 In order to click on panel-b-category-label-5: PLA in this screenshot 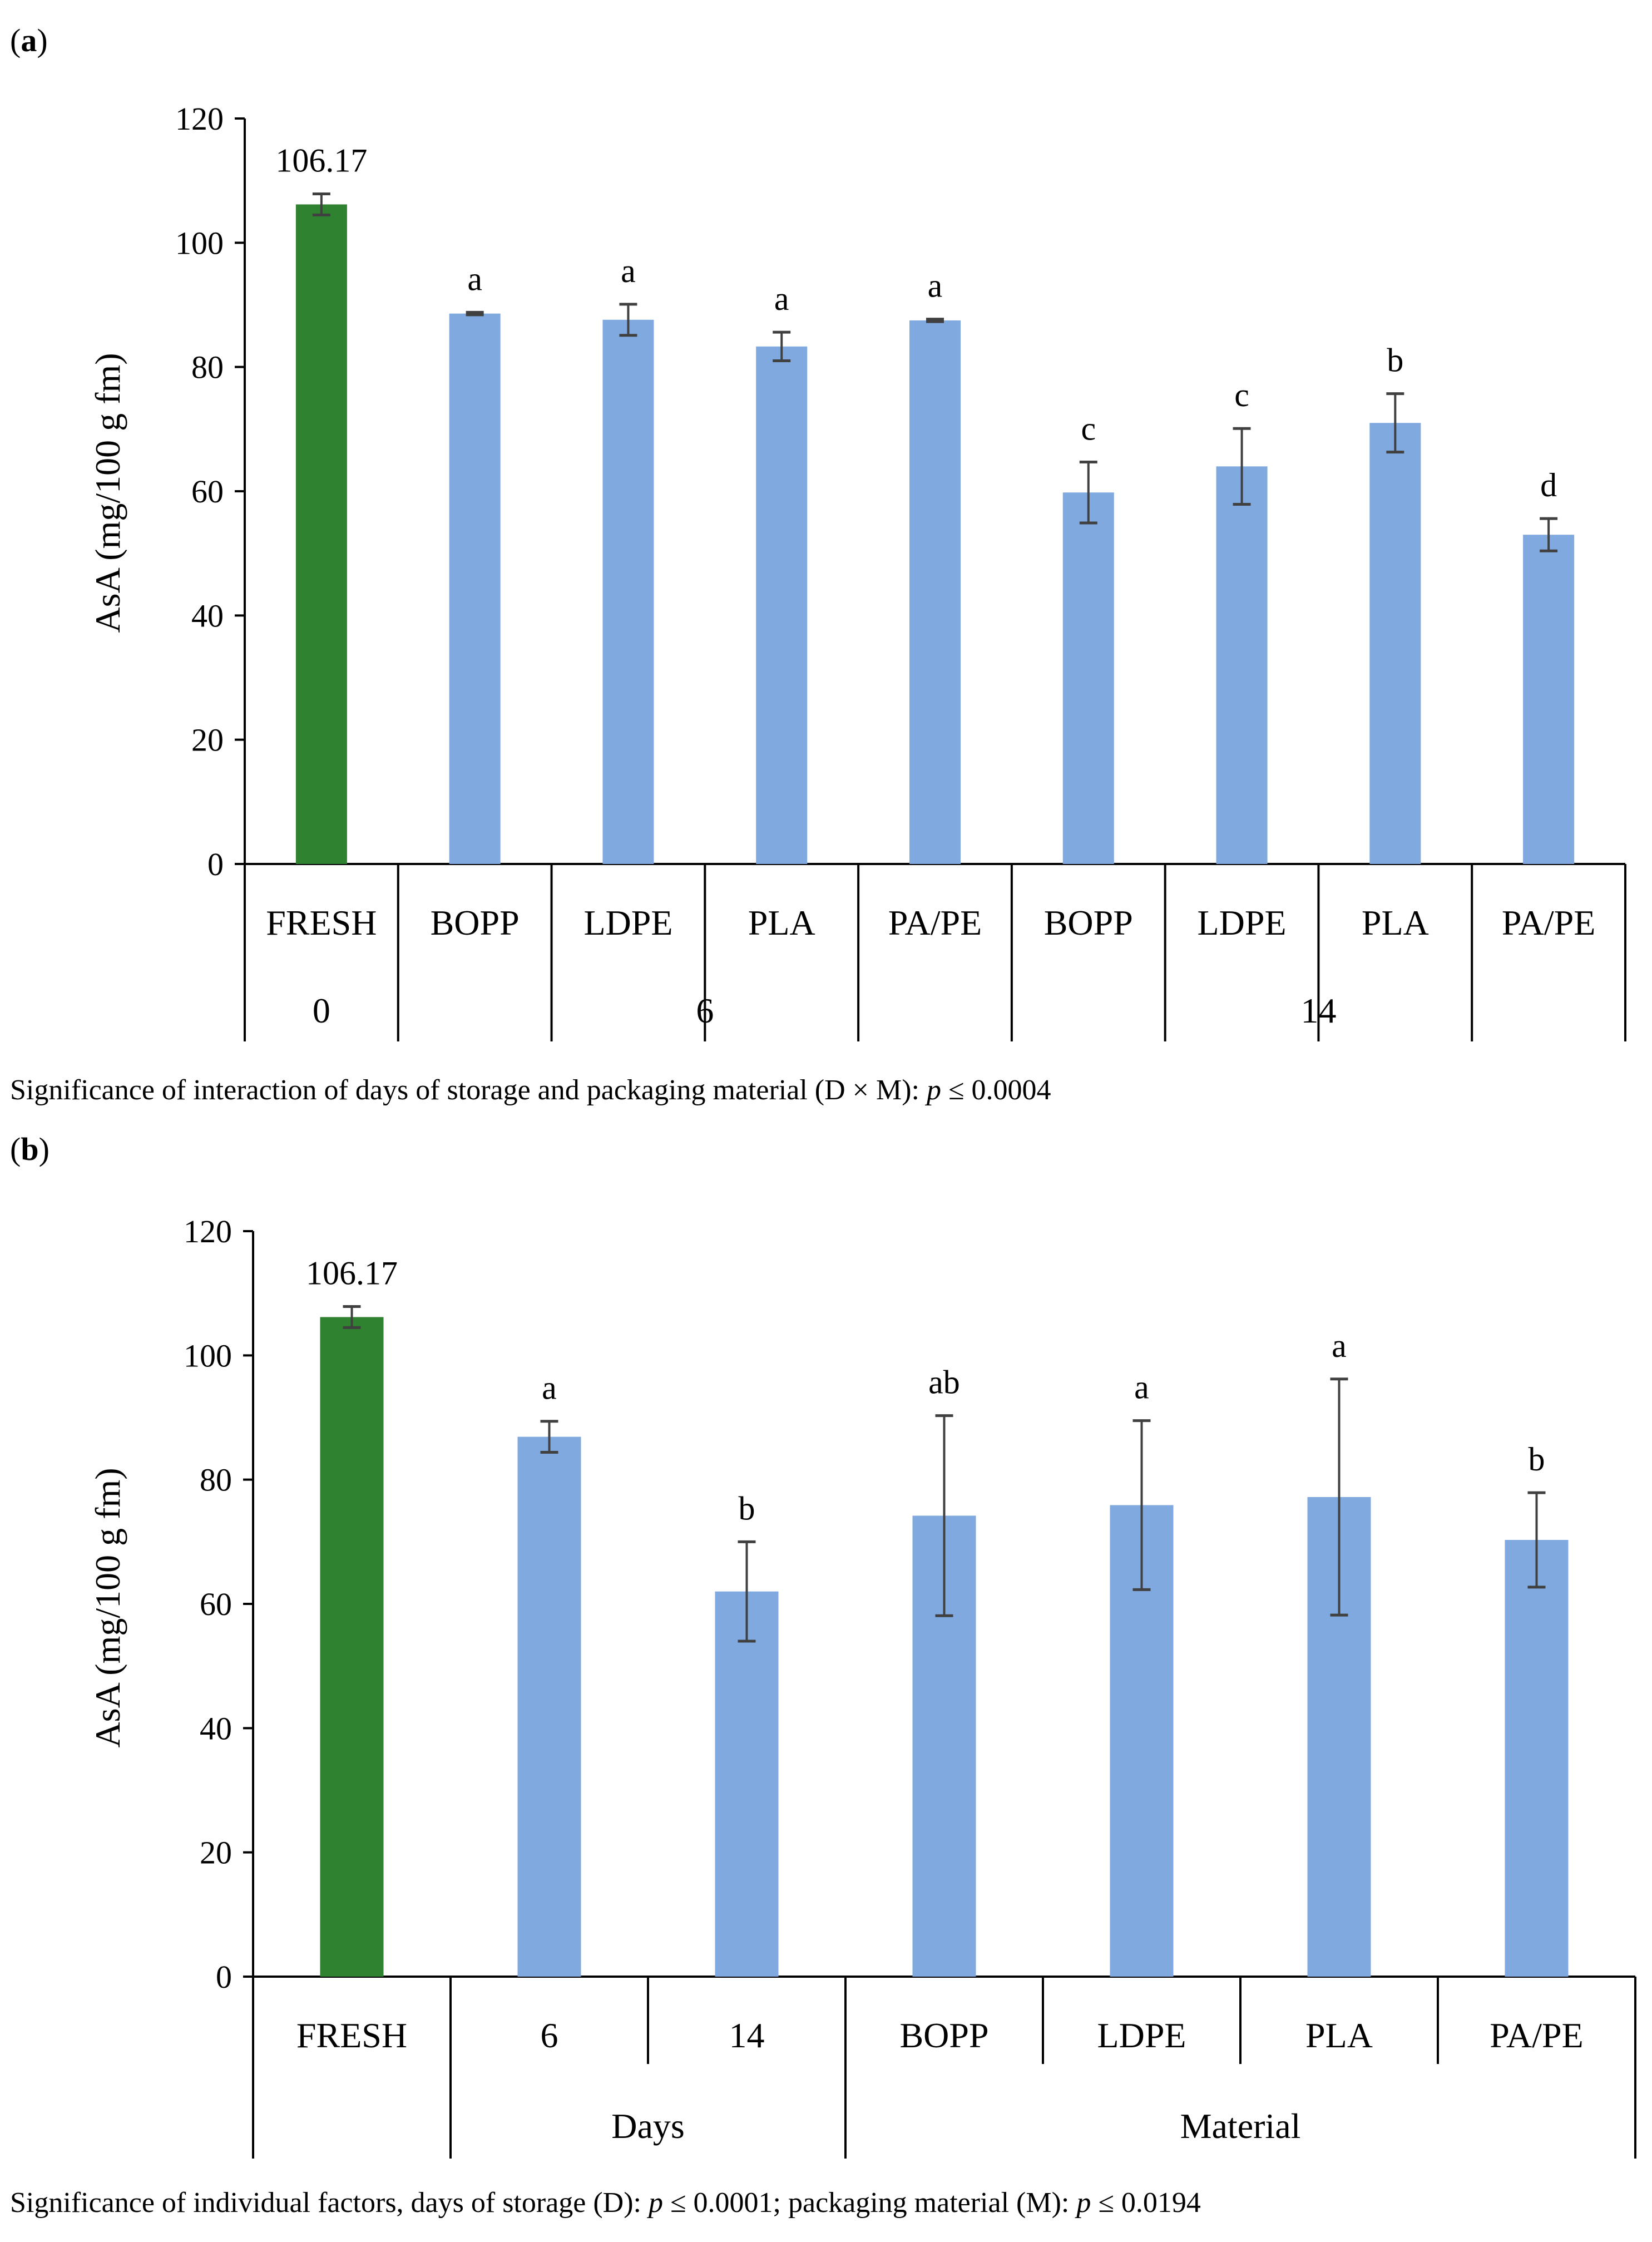, I will do `click(1339, 2036)`.